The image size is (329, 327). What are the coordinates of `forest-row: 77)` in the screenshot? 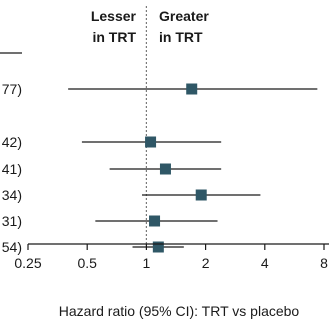 It's located at (160, 89).